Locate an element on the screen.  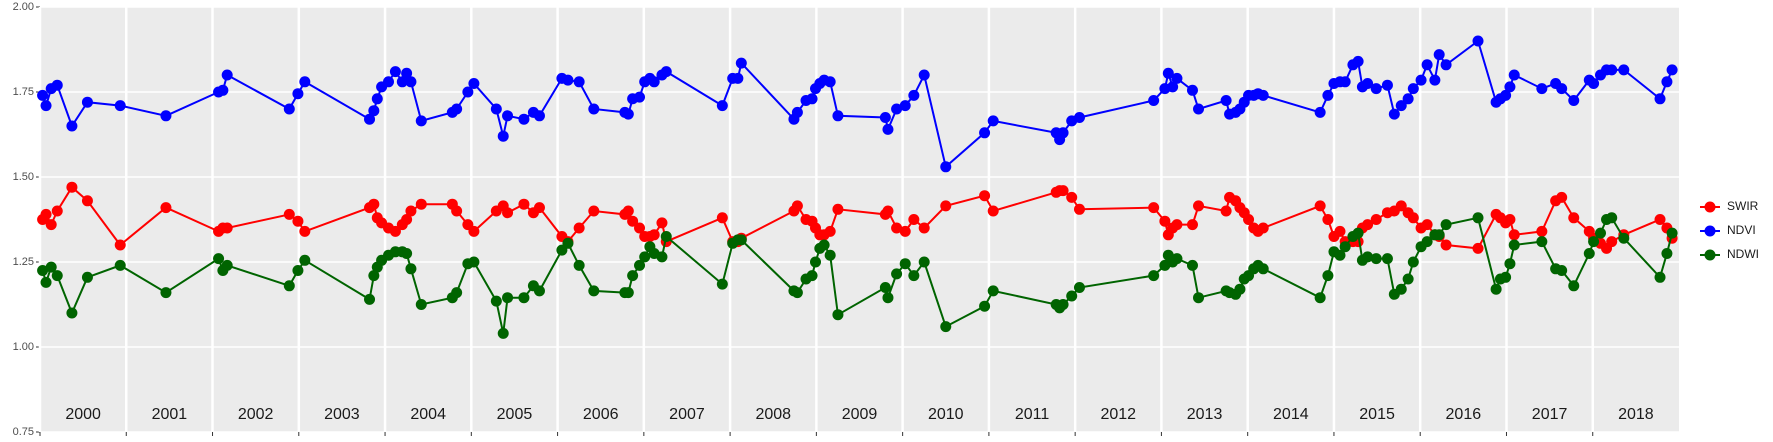
x-tick-label: 2000 is located at coordinates (83, 414).